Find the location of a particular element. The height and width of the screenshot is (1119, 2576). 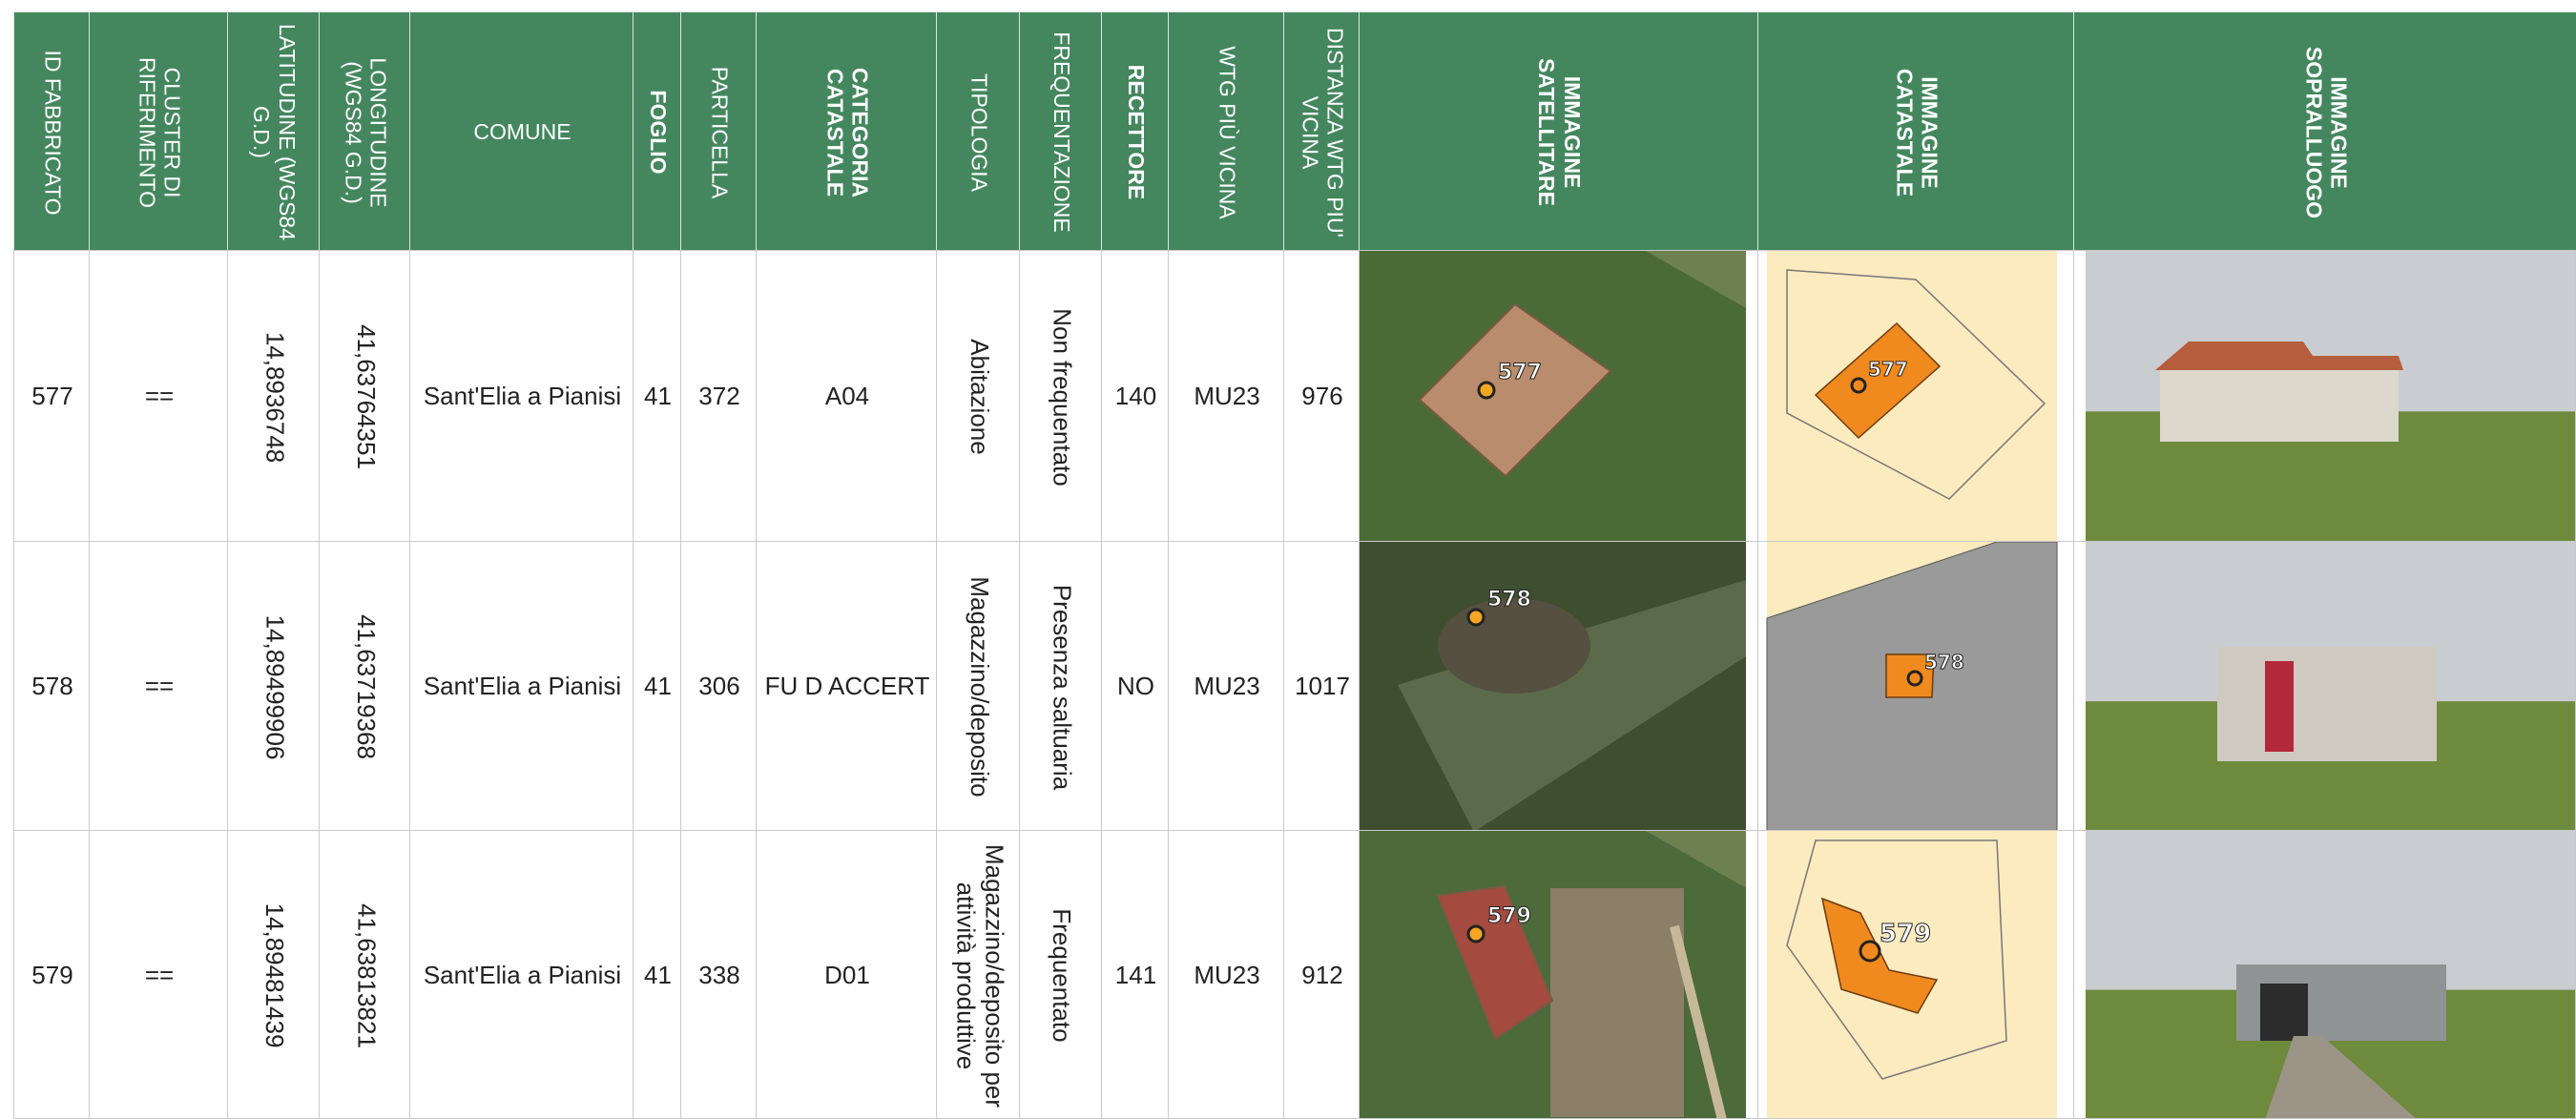

column-header: RECETTORE is located at coordinates (1135, 131).